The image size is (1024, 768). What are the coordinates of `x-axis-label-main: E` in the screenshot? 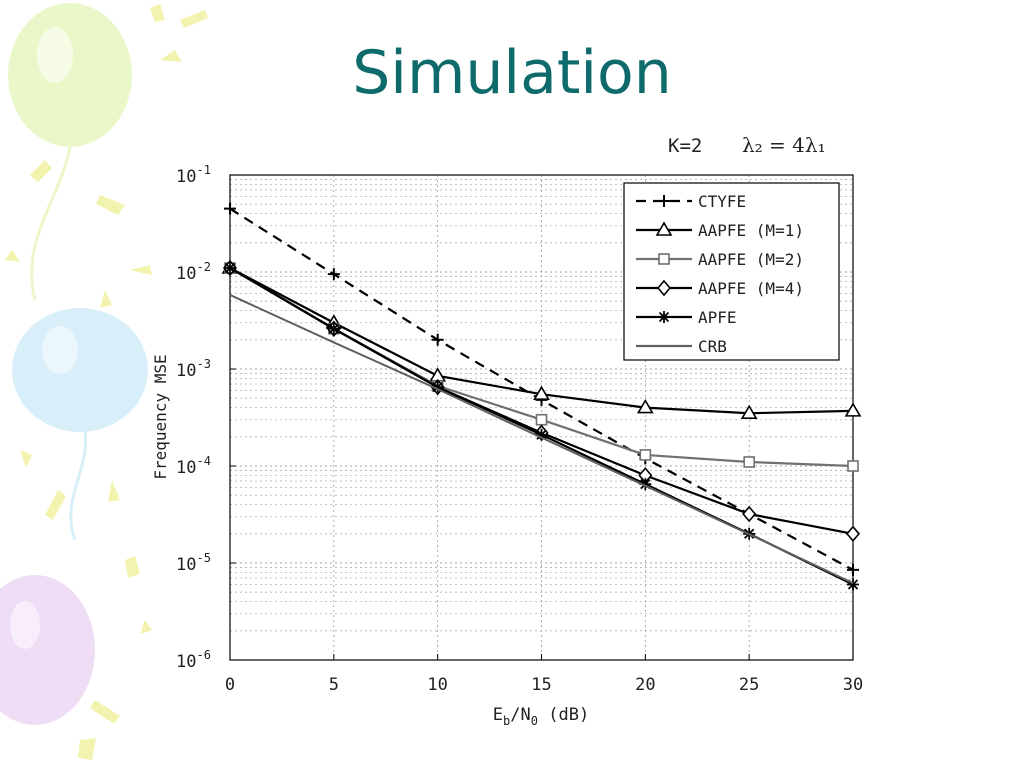 It's located at (498, 715).